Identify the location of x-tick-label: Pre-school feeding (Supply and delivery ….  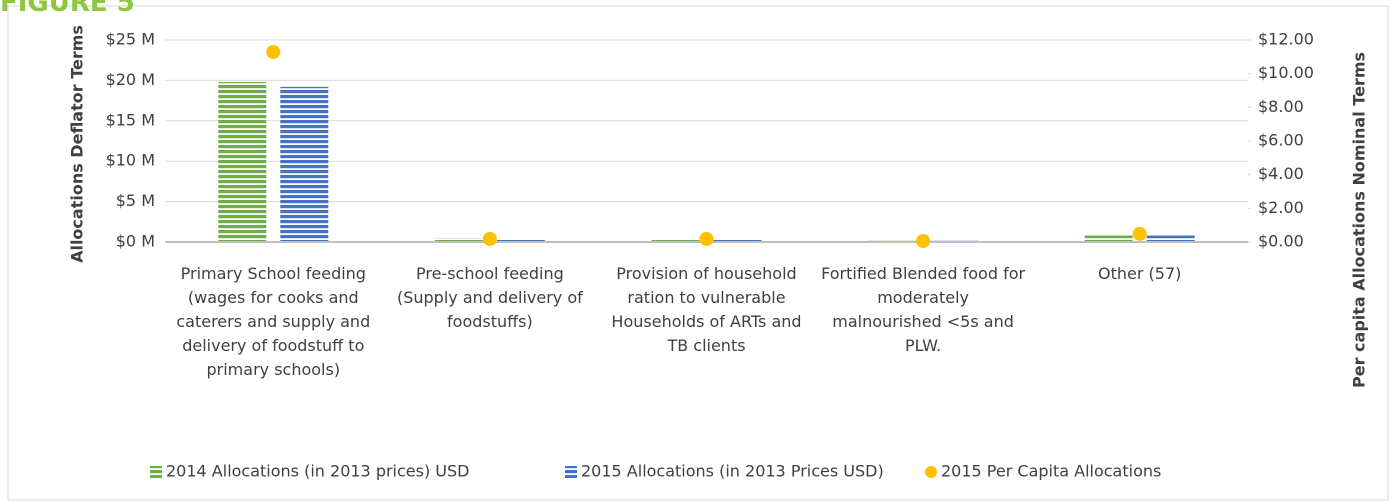
(489, 297).